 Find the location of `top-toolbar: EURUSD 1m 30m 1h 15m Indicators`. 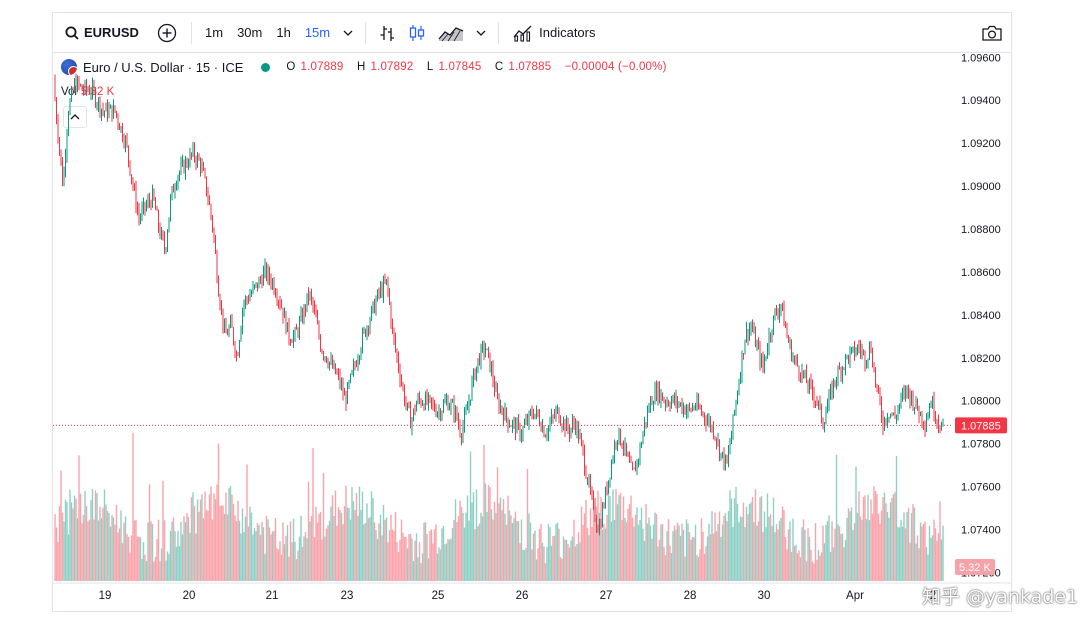

top-toolbar: EURUSD 1m 30m 1h 15m Indicators is located at coordinates (532, 33).